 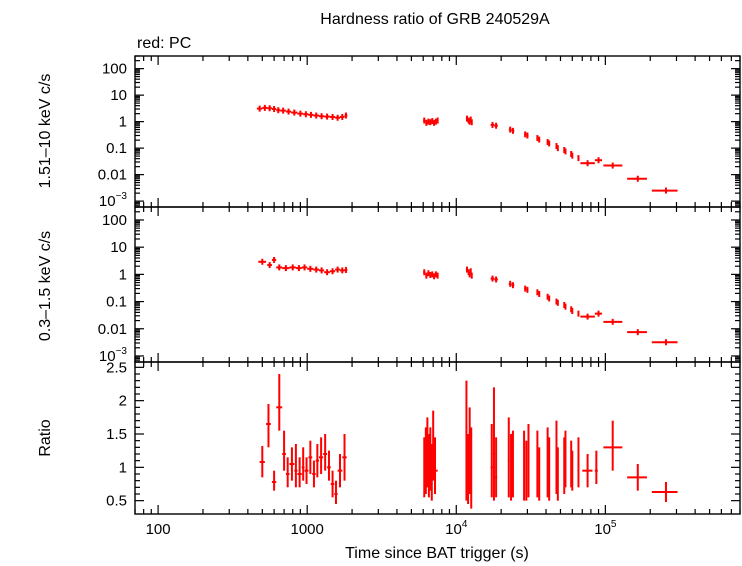 What do you see at coordinates (306, 529) in the screenshot?
I see `x-tick-label: 1000` at bounding box center [306, 529].